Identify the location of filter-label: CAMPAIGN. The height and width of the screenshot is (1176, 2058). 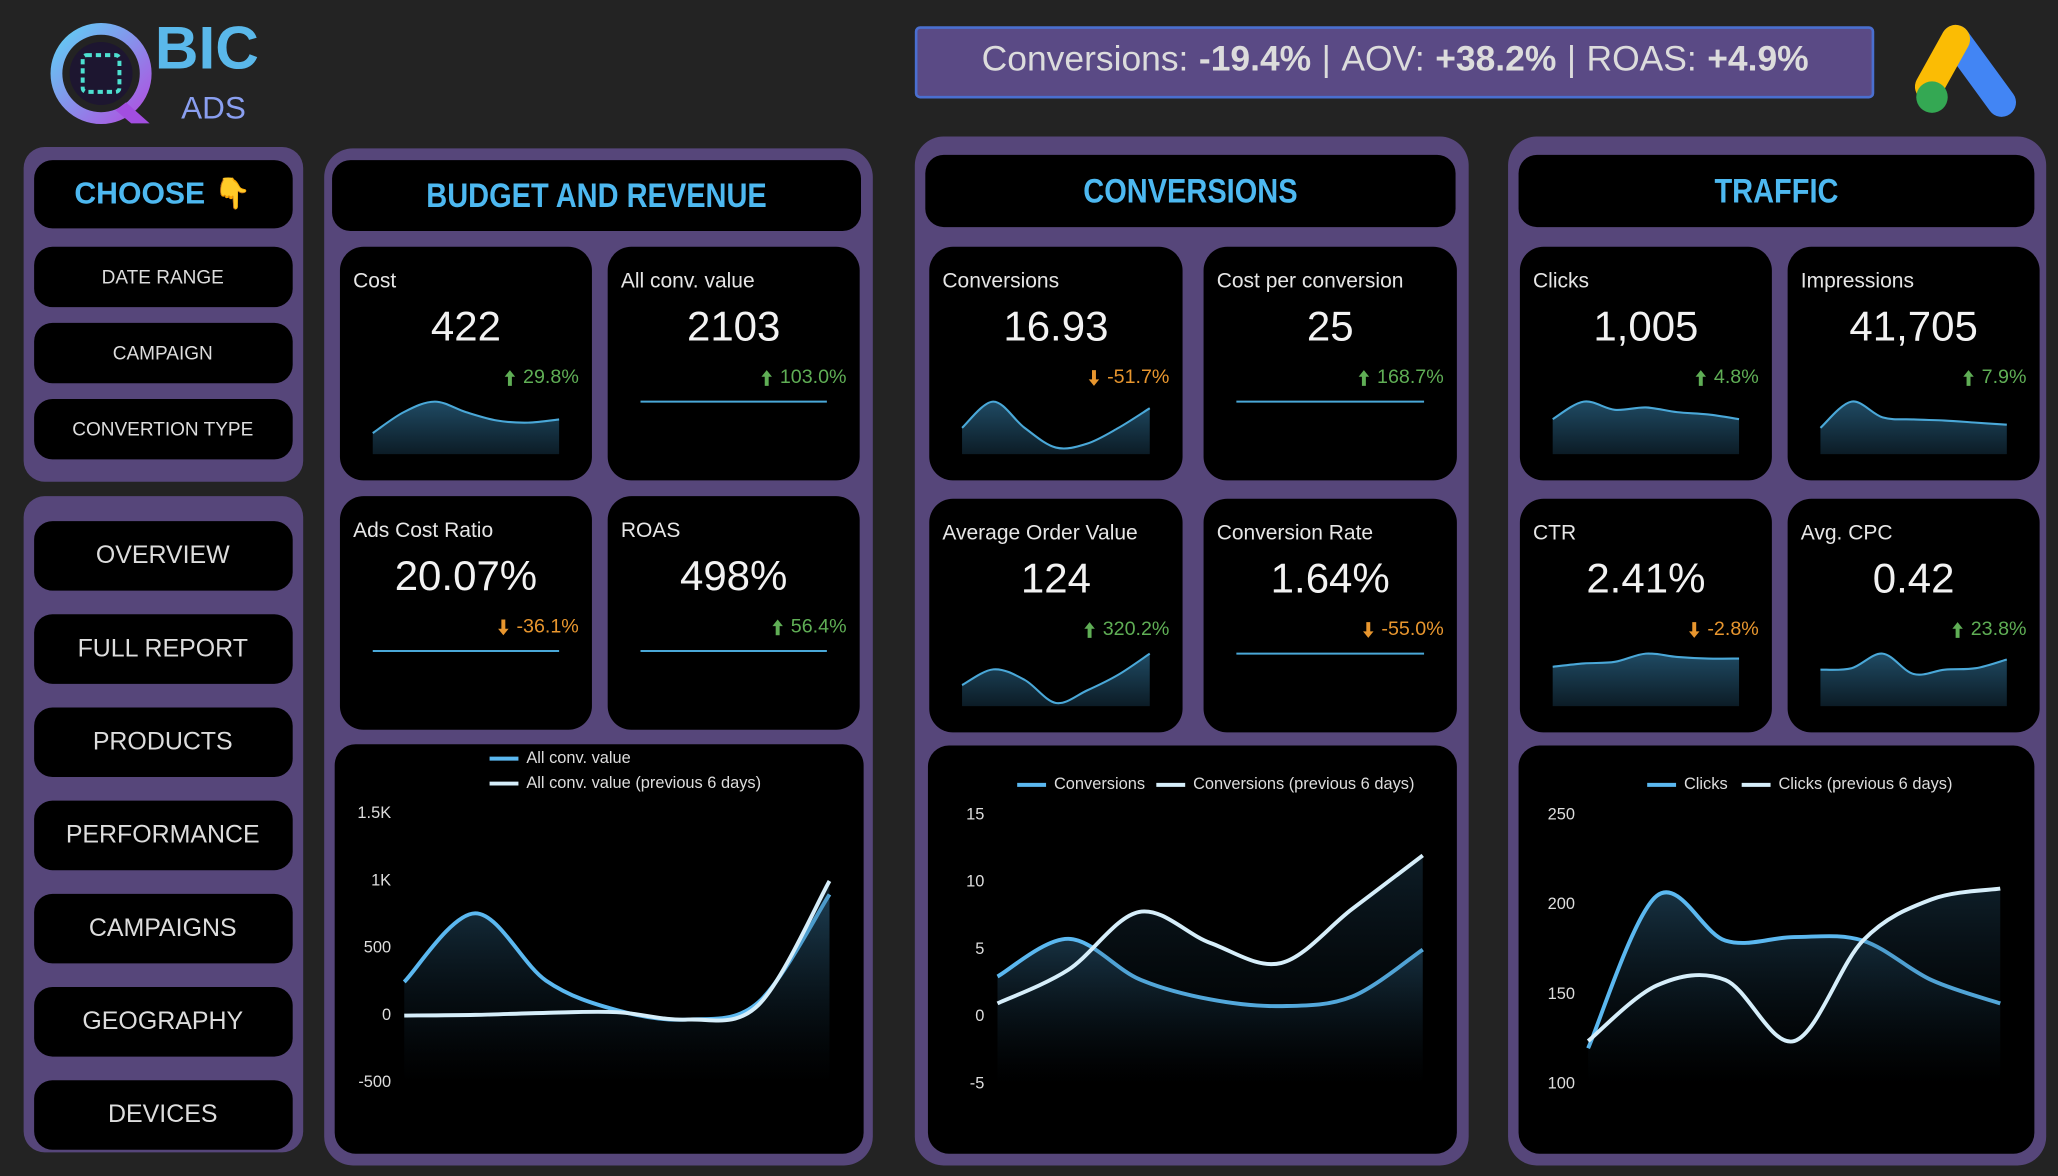
(163, 353).